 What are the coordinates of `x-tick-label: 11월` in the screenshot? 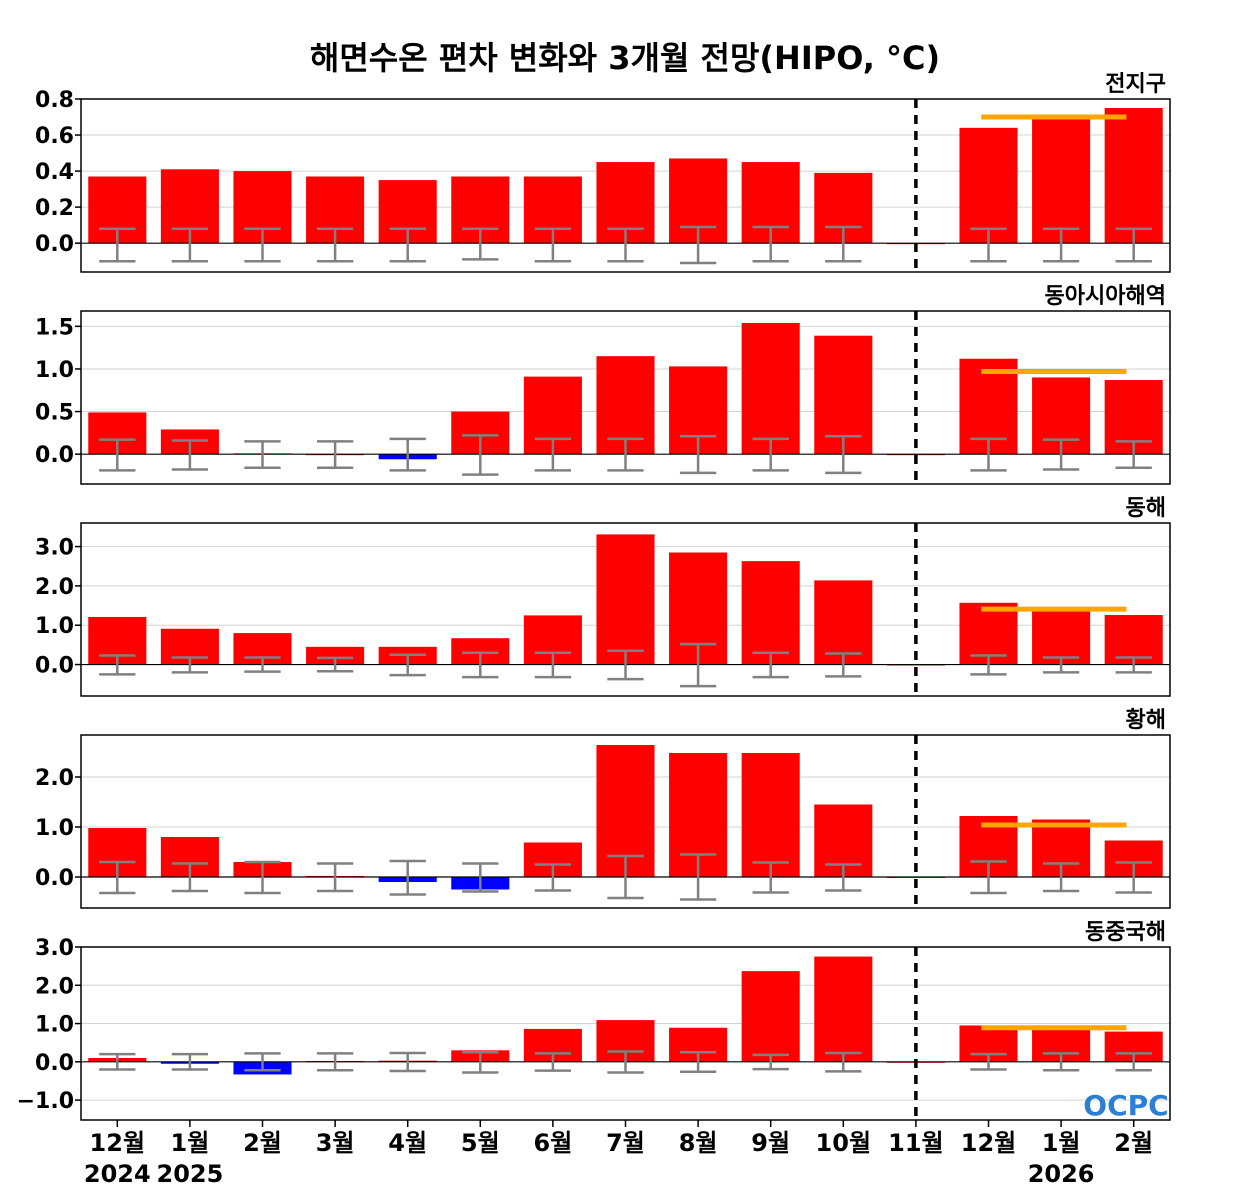 It's located at (915, 1143).